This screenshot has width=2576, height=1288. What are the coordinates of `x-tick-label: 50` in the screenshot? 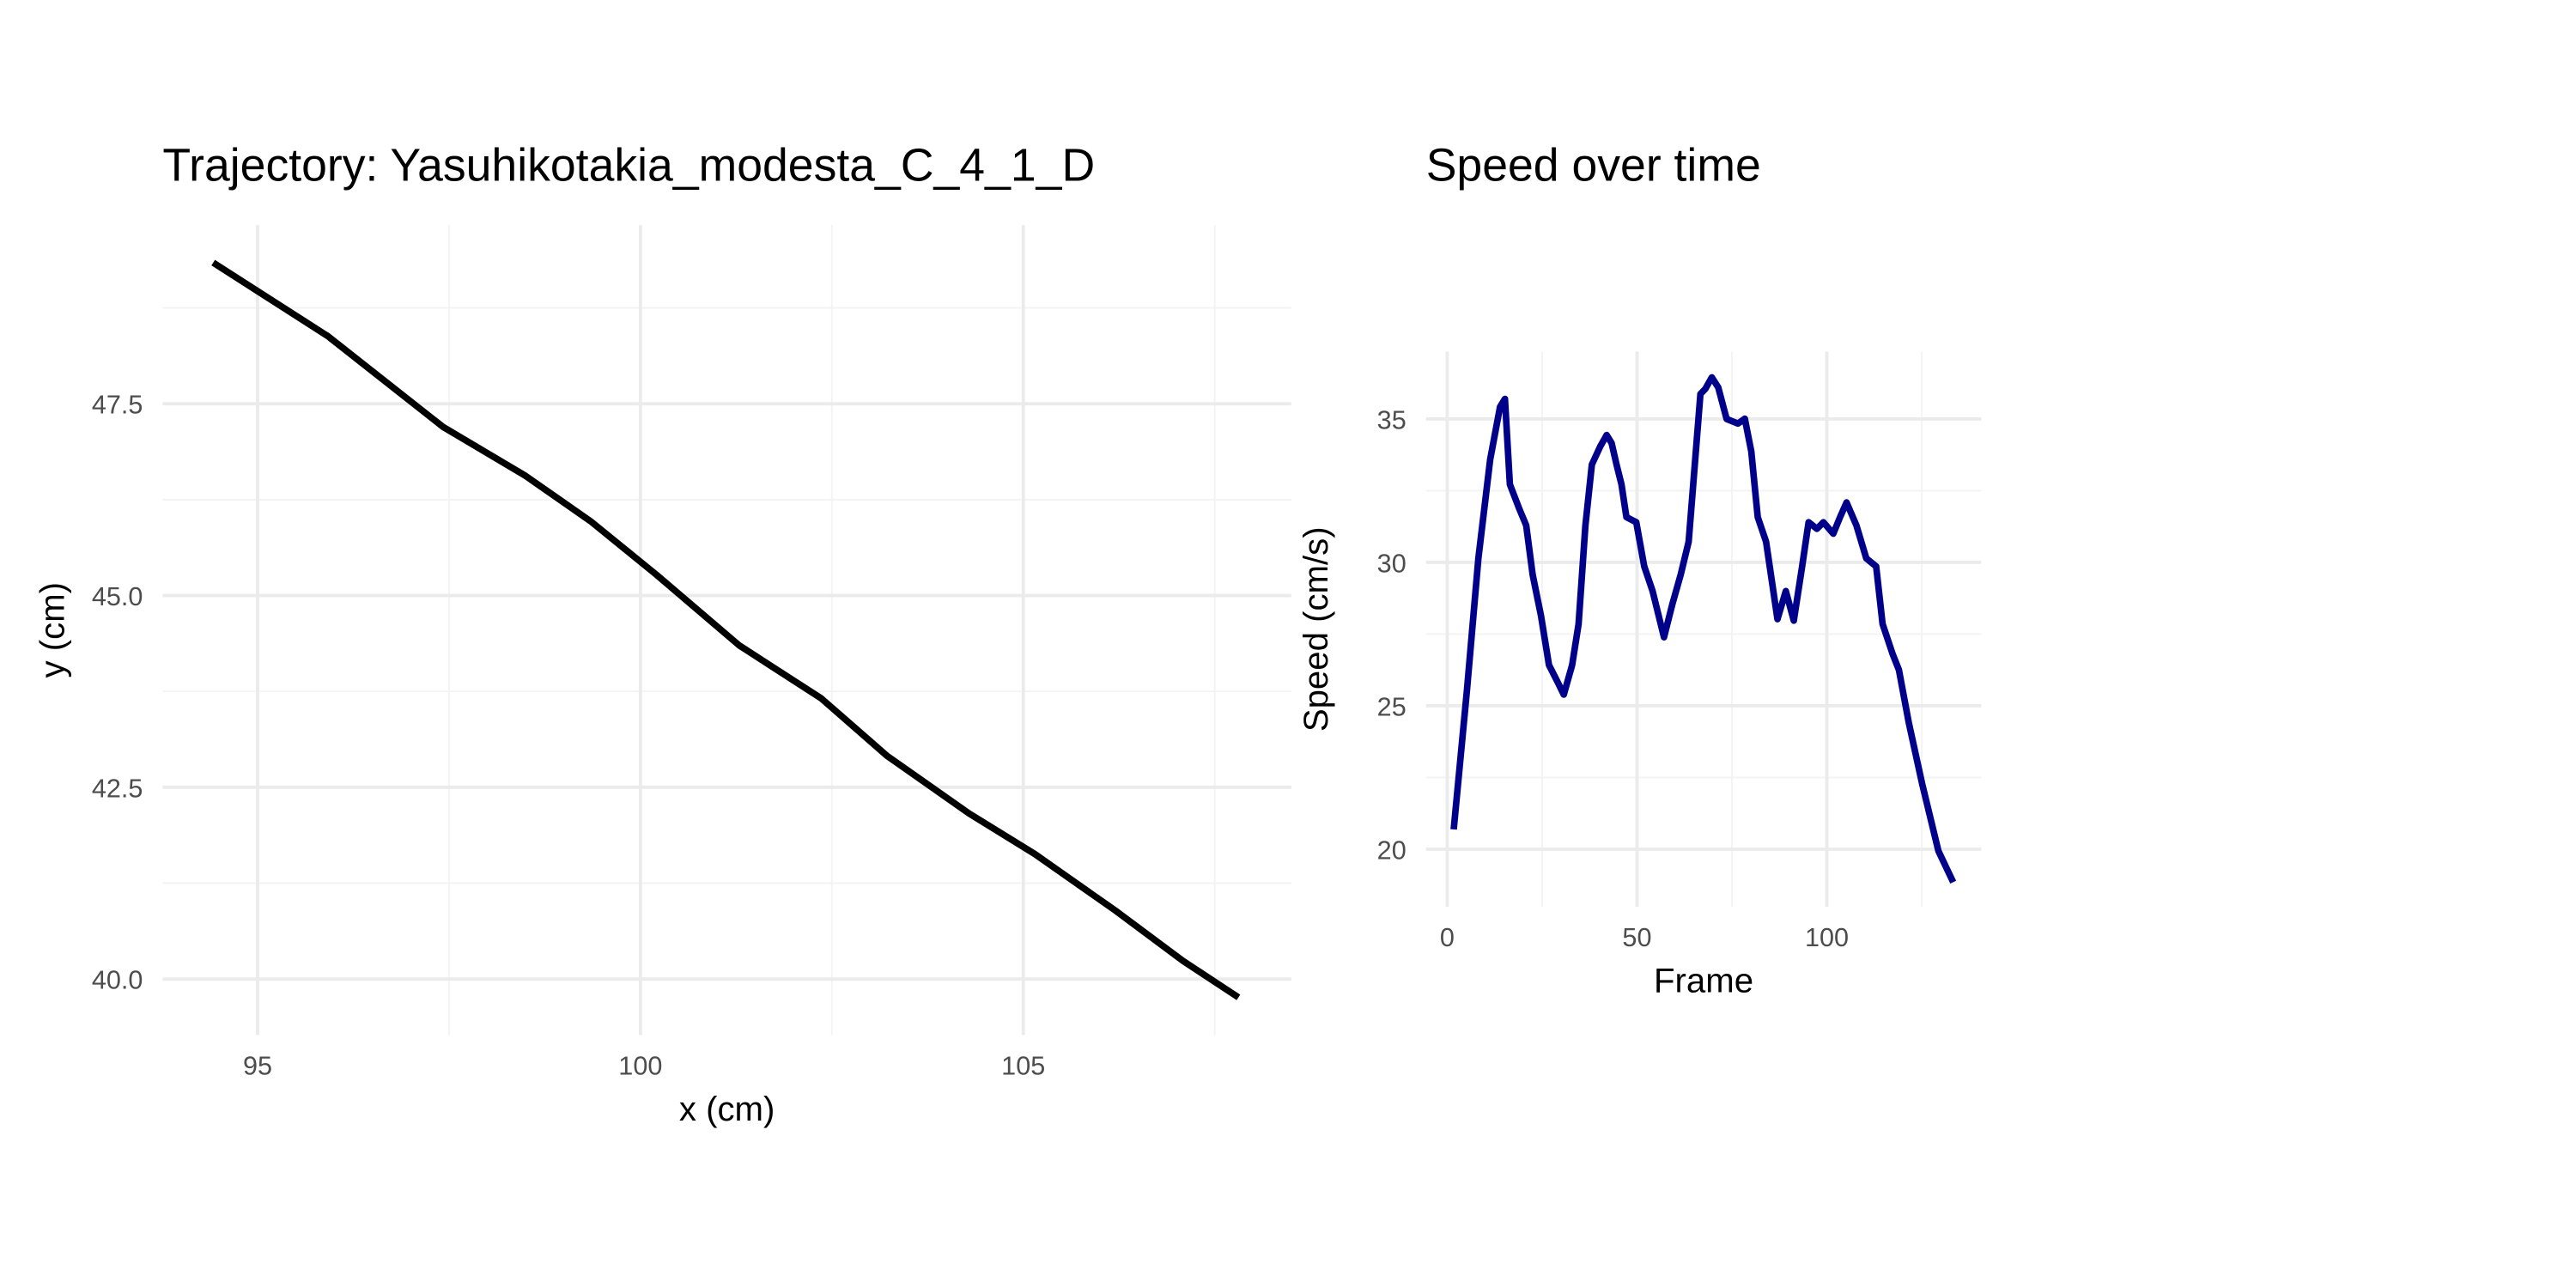 It's located at (1636, 937).